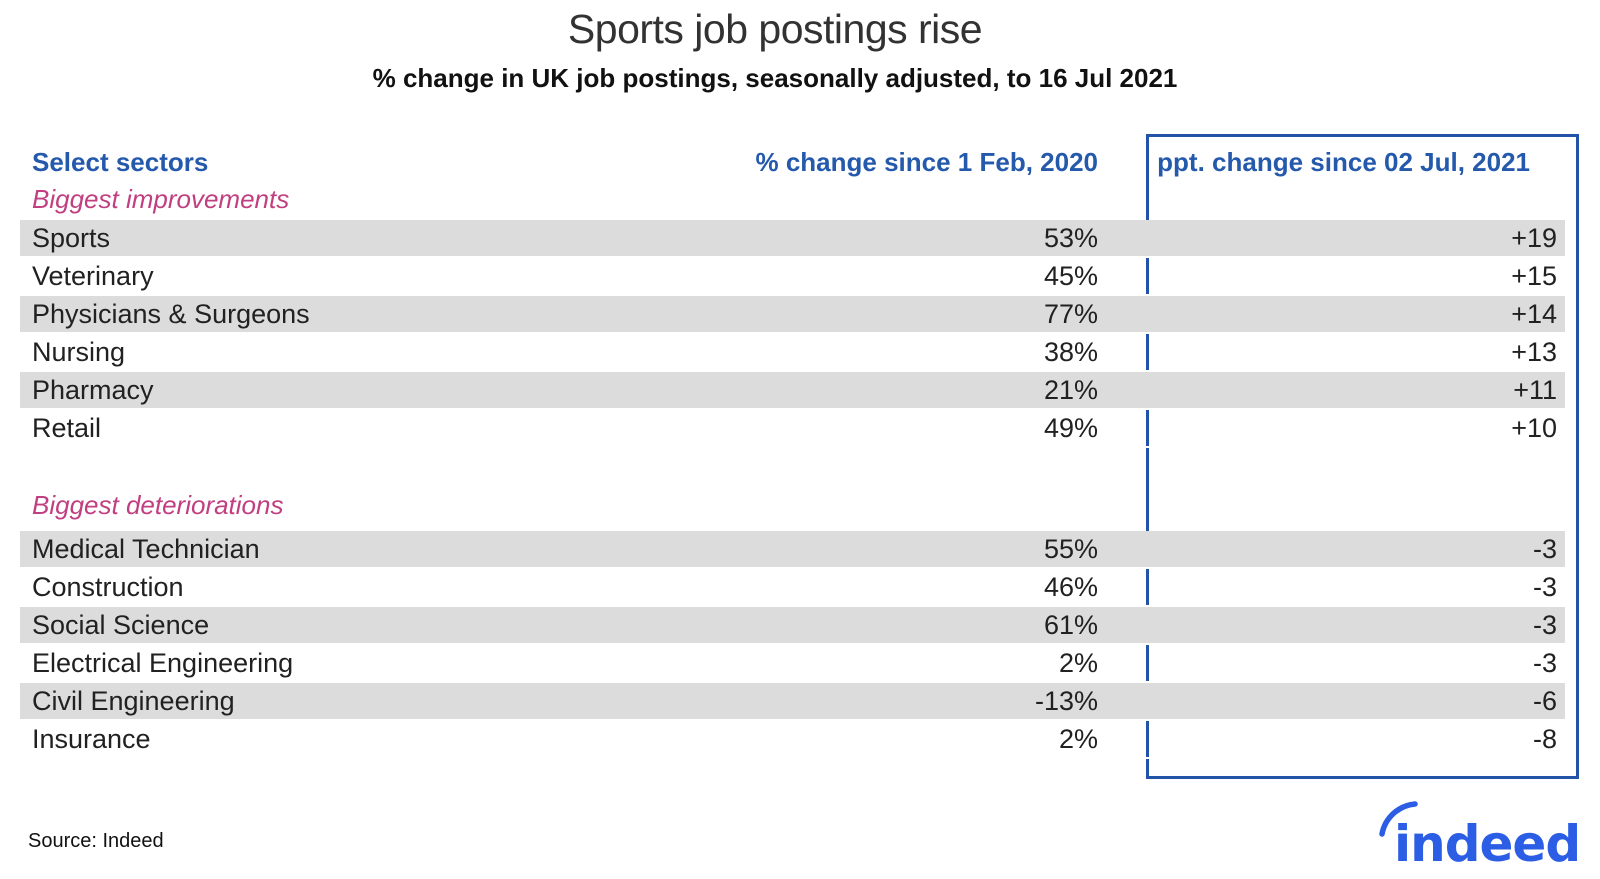 The width and height of the screenshot is (1600, 879). What do you see at coordinates (96, 841) in the screenshot?
I see `source-note: Source: Indeed` at bounding box center [96, 841].